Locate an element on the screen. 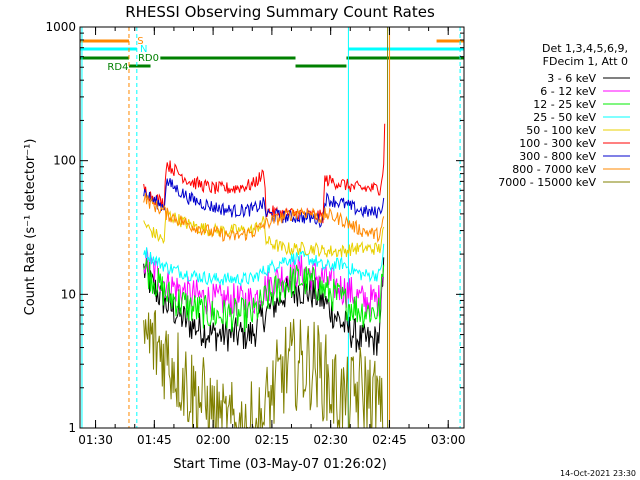  state-label-0: S is located at coordinates (140, 41).